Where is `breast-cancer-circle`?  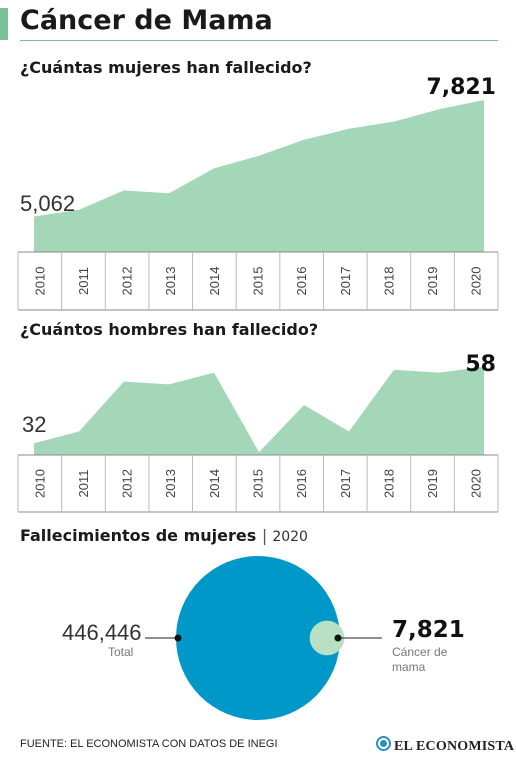
breast-cancer-circle is located at coordinates (327, 638).